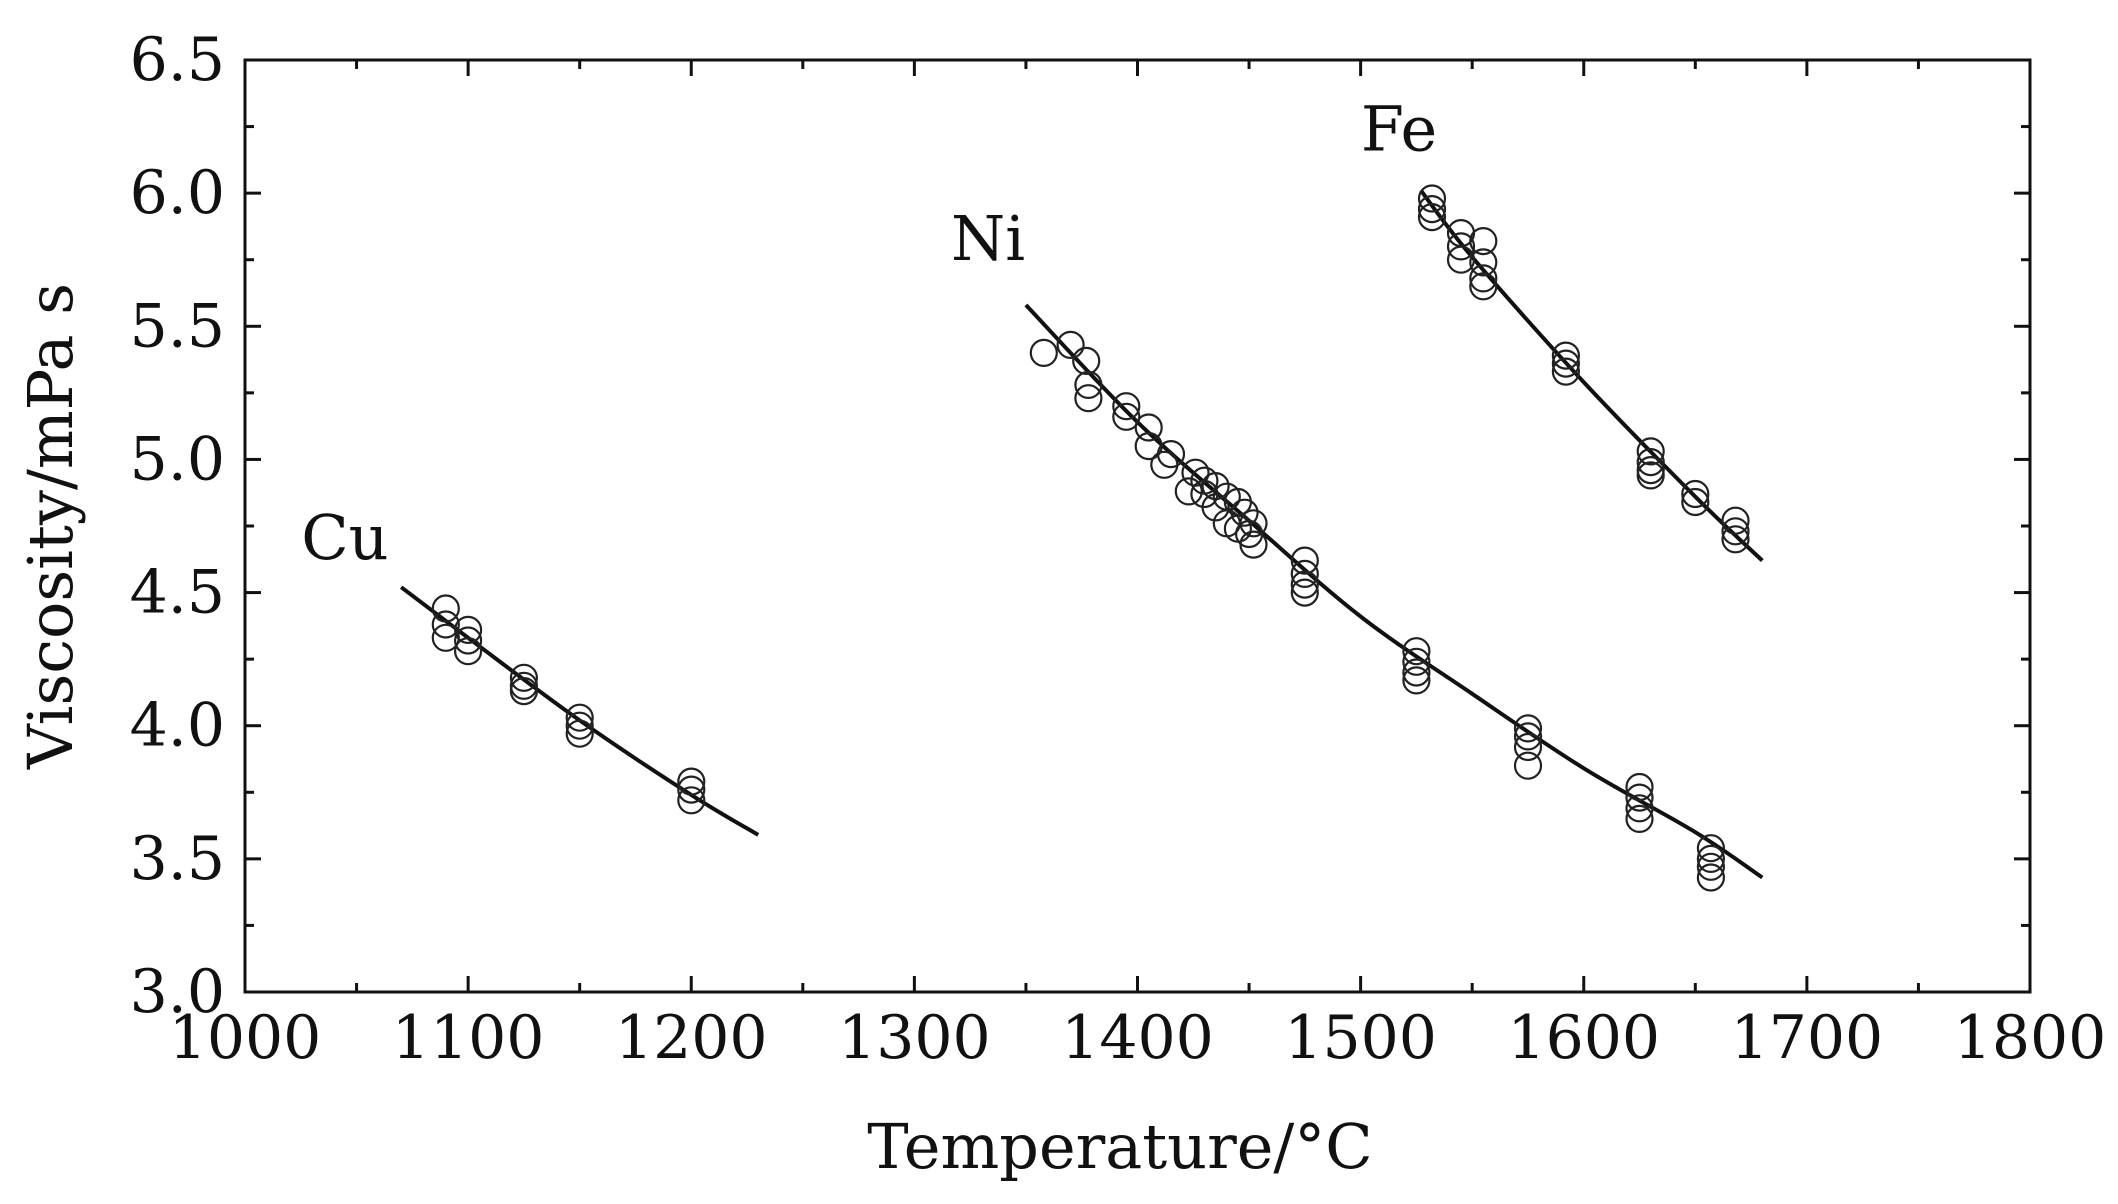  What do you see at coordinates (1583, 1038) in the screenshot?
I see `x-tick-label: 1600` at bounding box center [1583, 1038].